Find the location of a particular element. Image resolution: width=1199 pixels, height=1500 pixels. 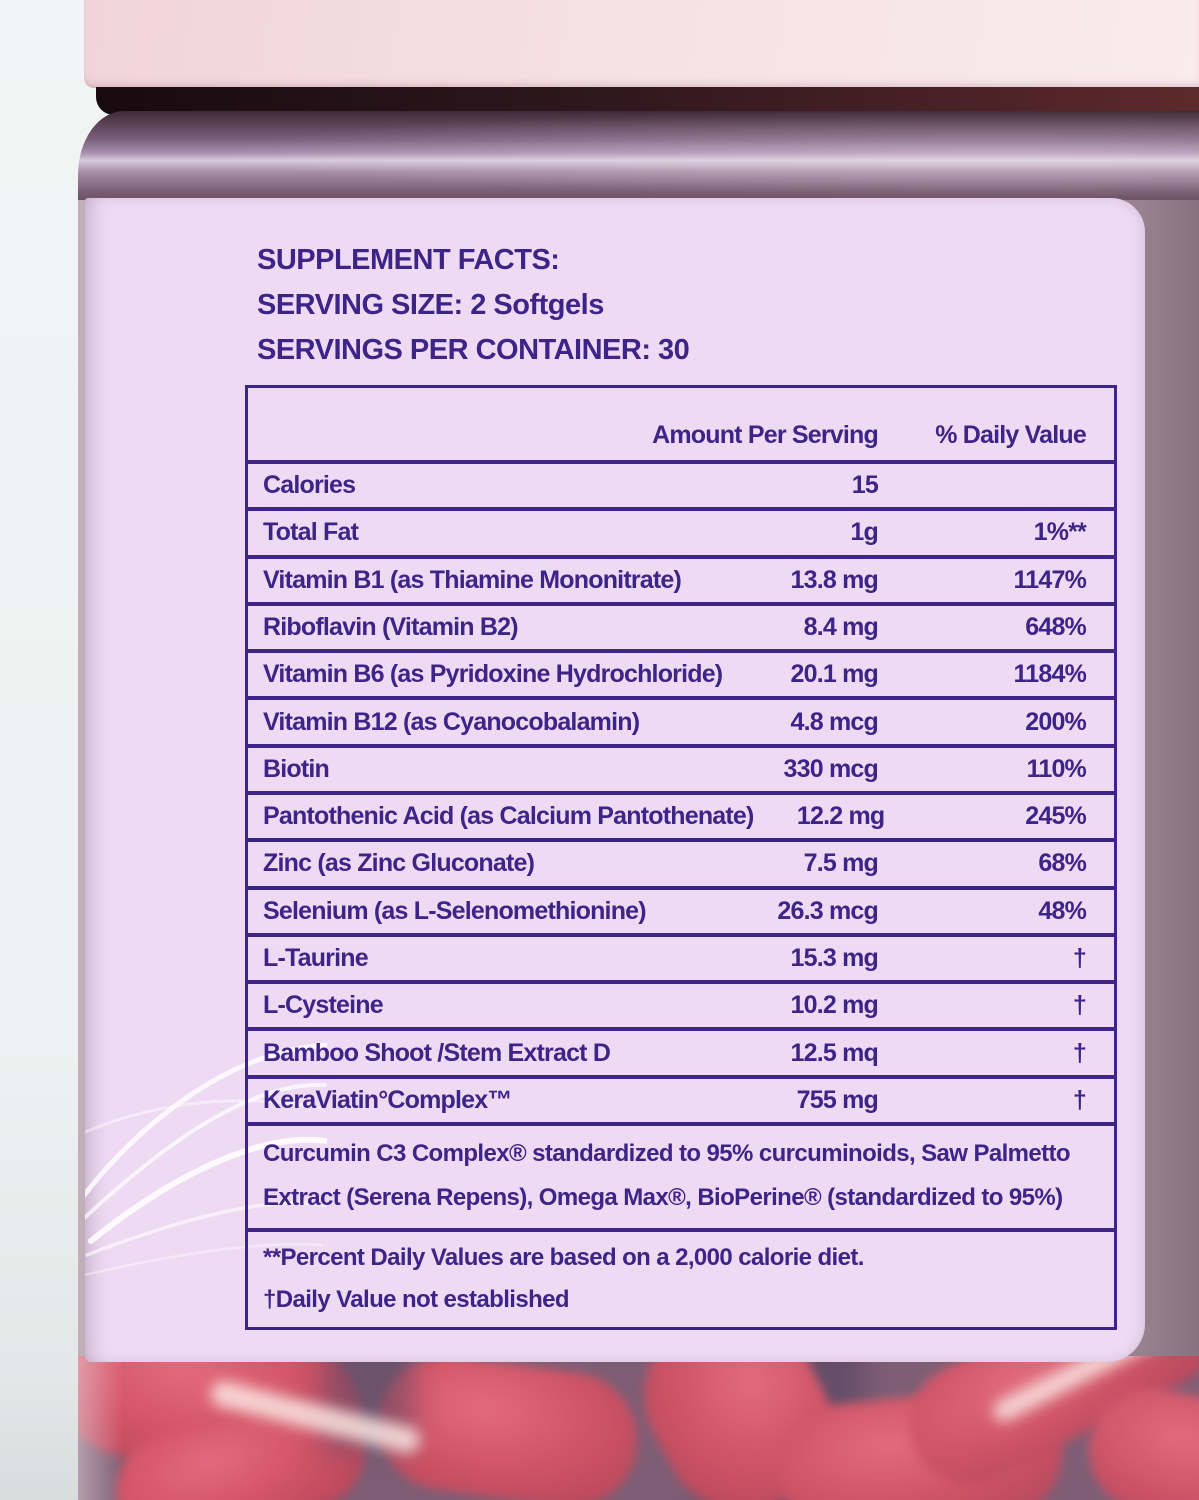

table-row: Riboflavin (Vitamin B2) 8.4 mg 648% is located at coordinates (681, 625).